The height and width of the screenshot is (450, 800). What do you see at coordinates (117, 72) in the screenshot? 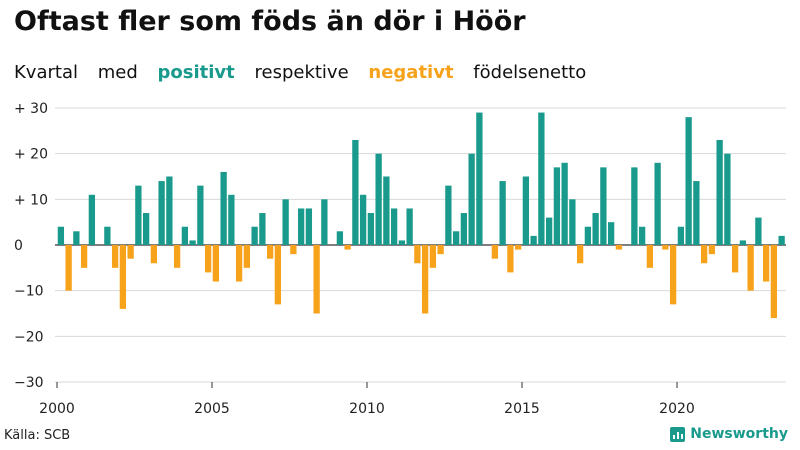
I see `subtitle-word-with: med` at bounding box center [117, 72].